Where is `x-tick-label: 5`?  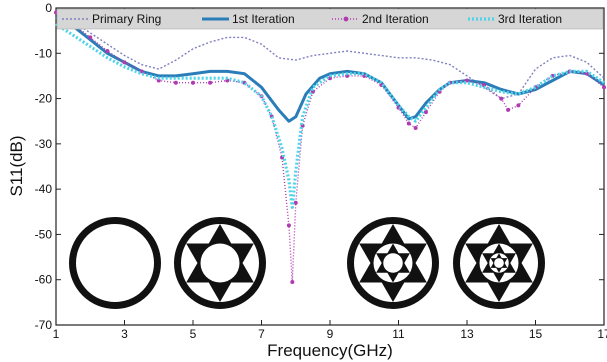
x-tick-label: 5 is located at coordinates (193, 334).